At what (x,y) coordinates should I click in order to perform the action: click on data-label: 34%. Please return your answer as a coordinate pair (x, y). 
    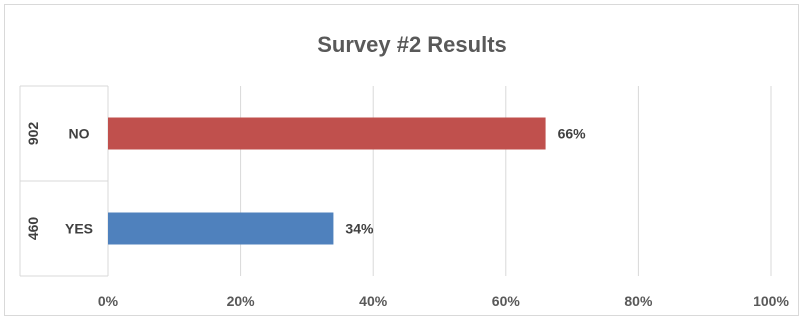
    Looking at the image, I should click on (359, 229).